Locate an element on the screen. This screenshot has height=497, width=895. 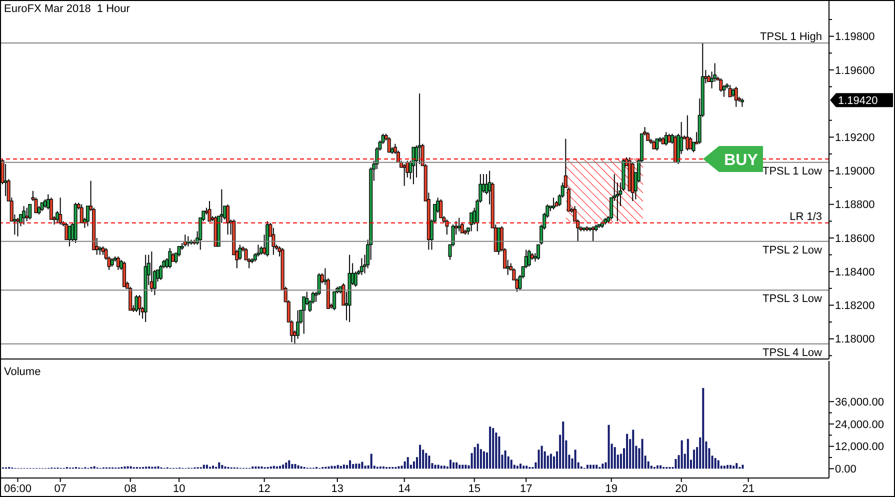
y-tick-label: 1.19600 is located at coordinates (855, 70).